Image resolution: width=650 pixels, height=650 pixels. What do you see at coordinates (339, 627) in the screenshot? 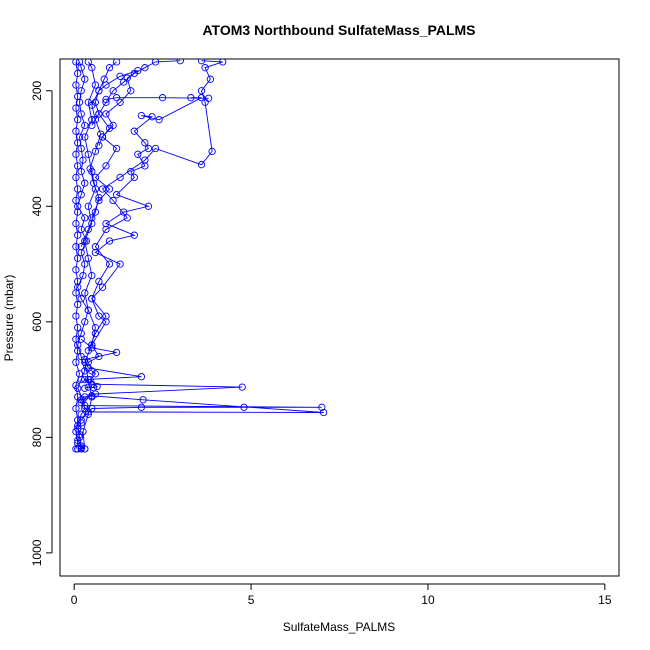
I see `x-axis-label: SulfateMass_PALMS` at bounding box center [339, 627].